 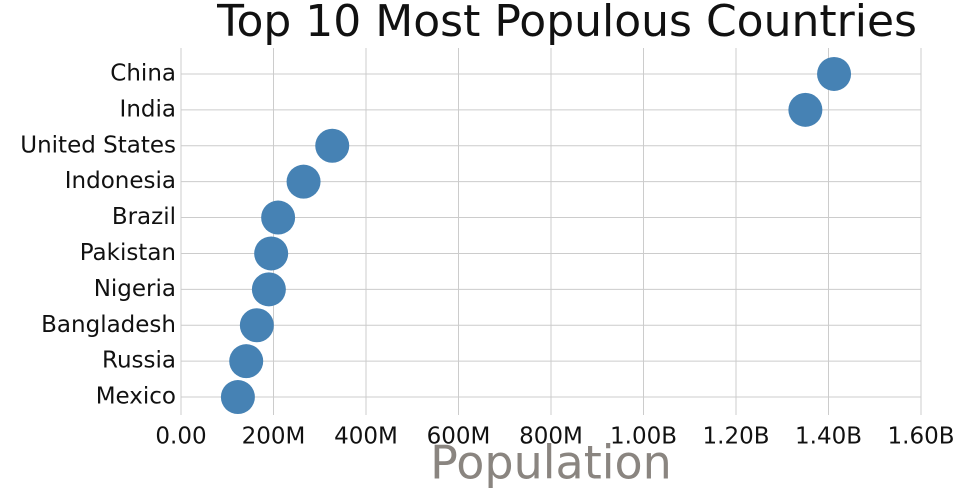 What do you see at coordinates (144, 217) in the screenshot?
I see `y-tick-label: Brazil` at bounding box center [144, 217].